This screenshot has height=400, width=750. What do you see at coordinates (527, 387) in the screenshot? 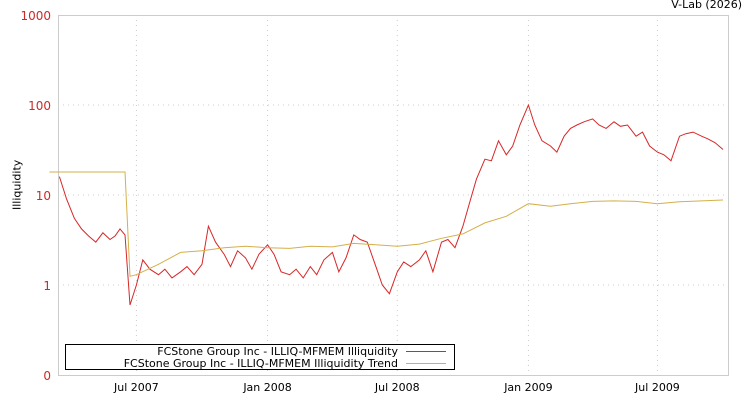
I see `x-tick-label: Jan 2009` at bounding box center [527, 387].